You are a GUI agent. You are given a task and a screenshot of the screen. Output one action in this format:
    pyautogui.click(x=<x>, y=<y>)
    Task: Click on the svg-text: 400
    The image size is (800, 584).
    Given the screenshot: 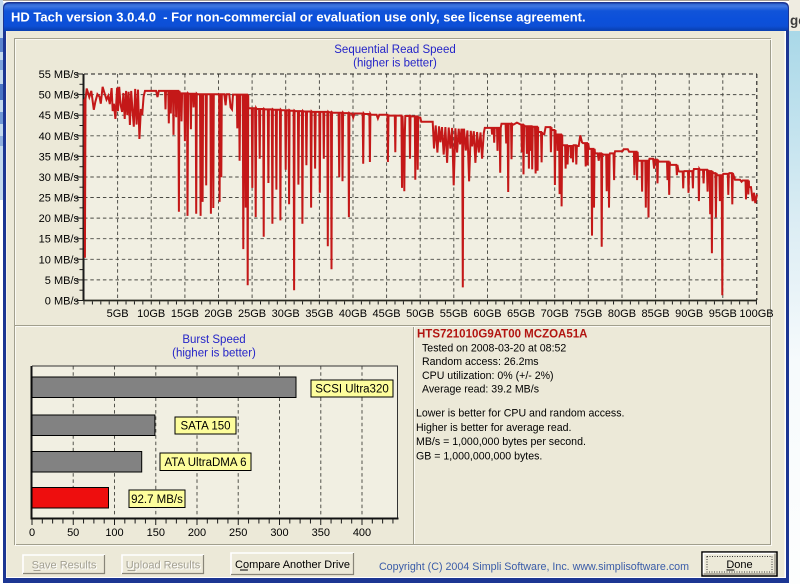 What is the action you would take?
    pyautogui.click(x=362, y=533)
    